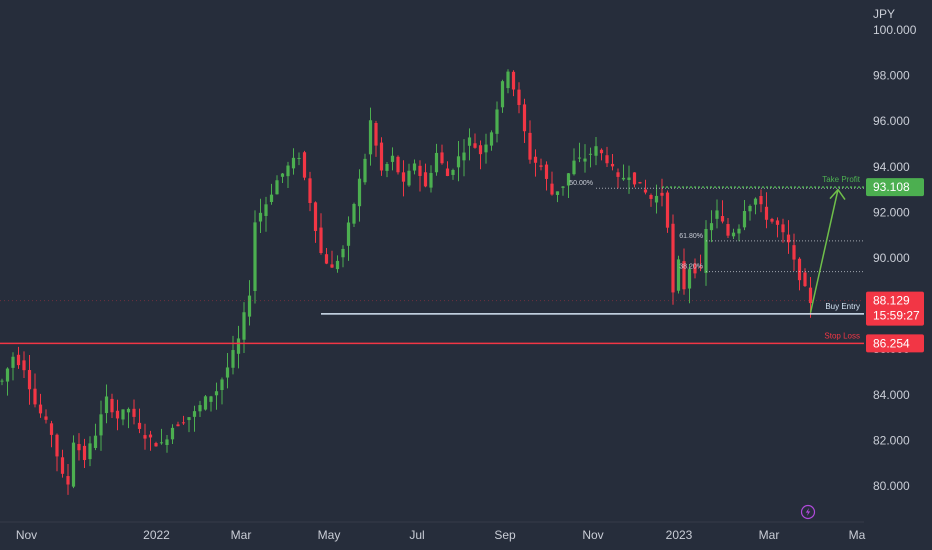 Image resolution: width=932 pixels, height=550 pixels. Describe the element at coordinates (691, 267) in the screenshot. I see `fib-level-label: 38.20%` at that location.